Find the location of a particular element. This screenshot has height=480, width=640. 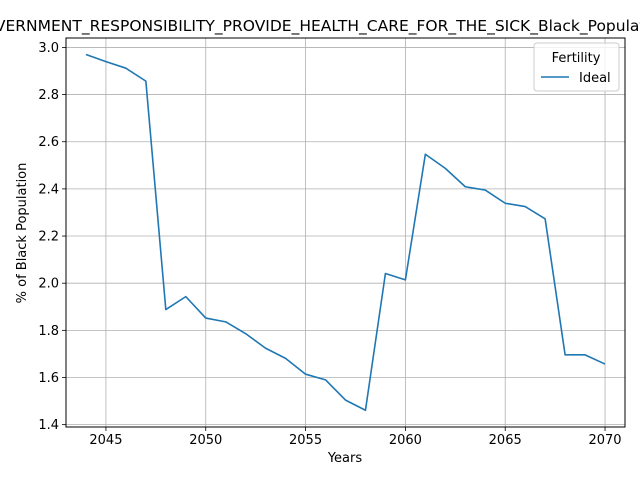

x-tick-label: 2060 is located at coordinates (405, 440).